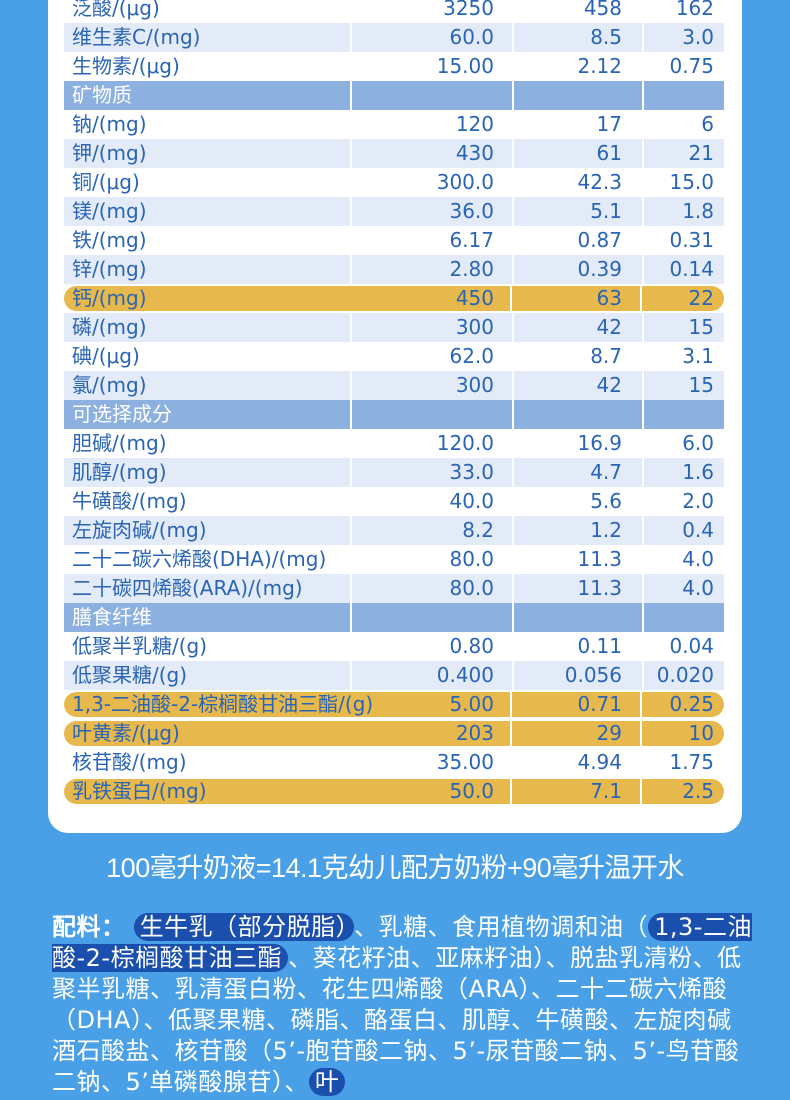 This screenshot has height=1100, width=790. What do you see at coordinates (701, 298) in the screenshot?
I see `value-per-100ml: 22` at bounding box center [701, 298].